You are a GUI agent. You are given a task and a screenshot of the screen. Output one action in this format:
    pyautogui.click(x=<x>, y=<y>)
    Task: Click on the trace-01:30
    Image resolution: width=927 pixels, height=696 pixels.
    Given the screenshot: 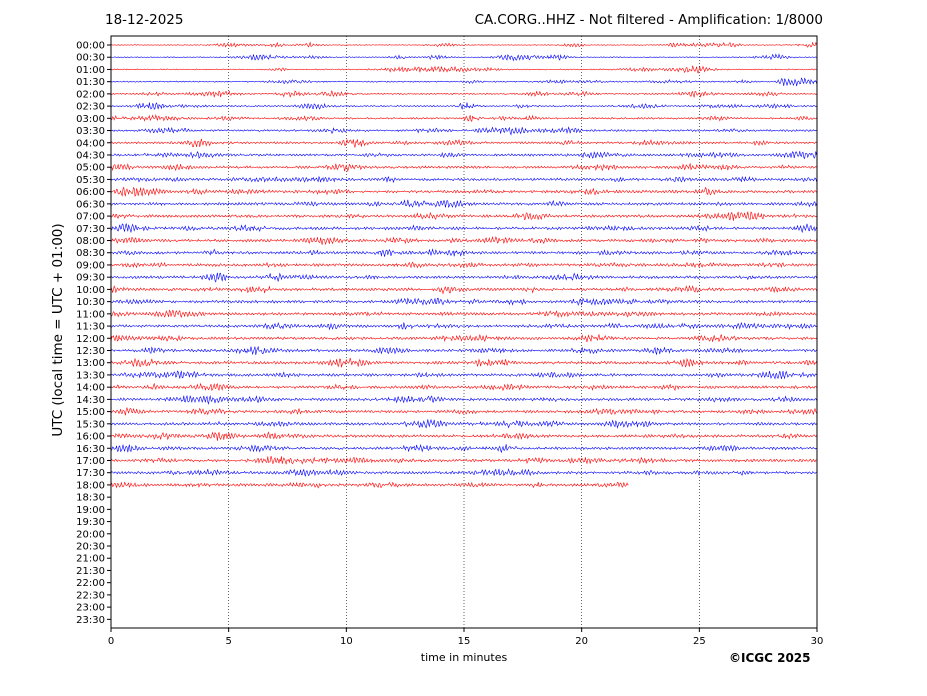 What is the action you would take?
    pyautogui.click(x=463, y=82)
    